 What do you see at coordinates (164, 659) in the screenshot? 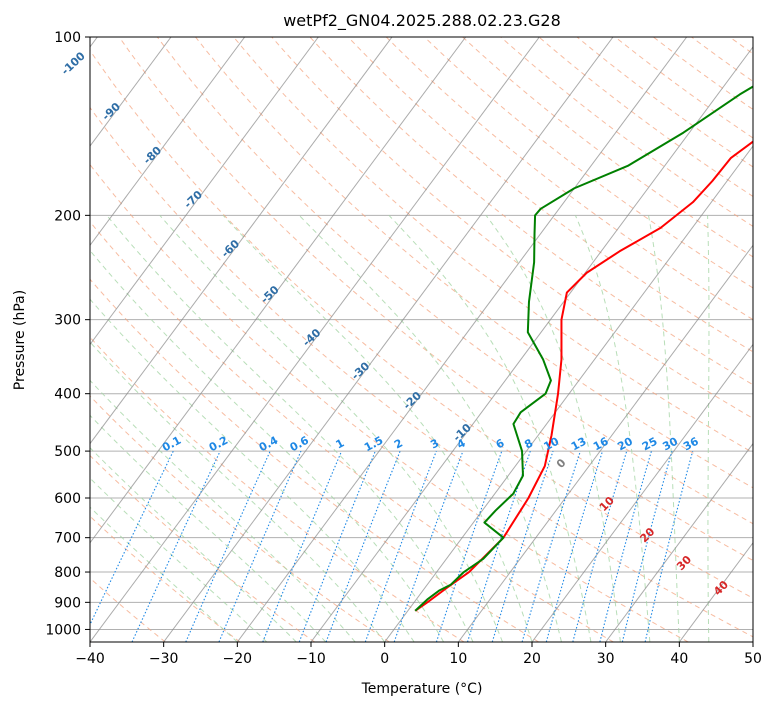
I see `x-tick-label: −30` at bounding box center [164, 659].